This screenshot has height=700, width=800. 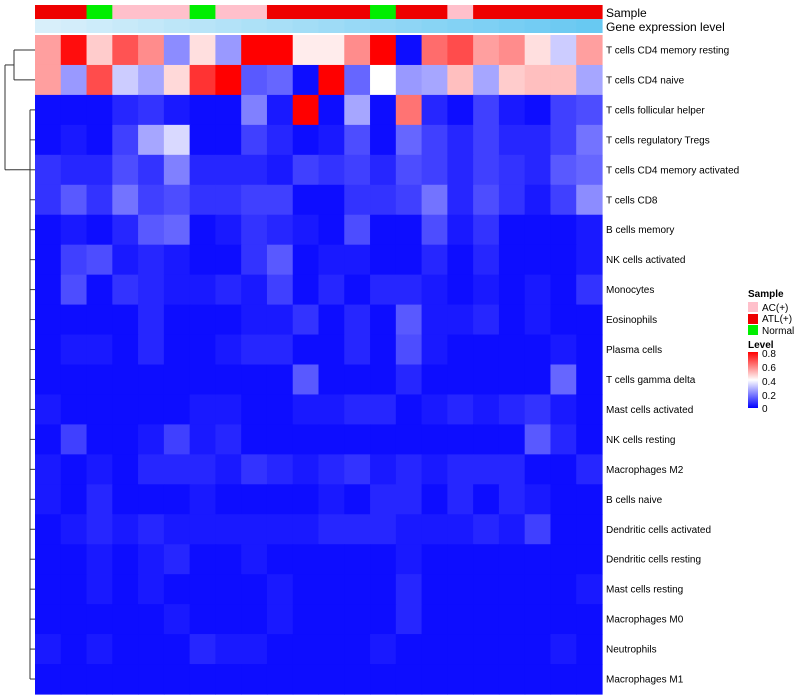 What do you see at coordinates (645, 620) in the screenshot?
I see `row-label: Macrophages M0` at bounding box center [645, 620].